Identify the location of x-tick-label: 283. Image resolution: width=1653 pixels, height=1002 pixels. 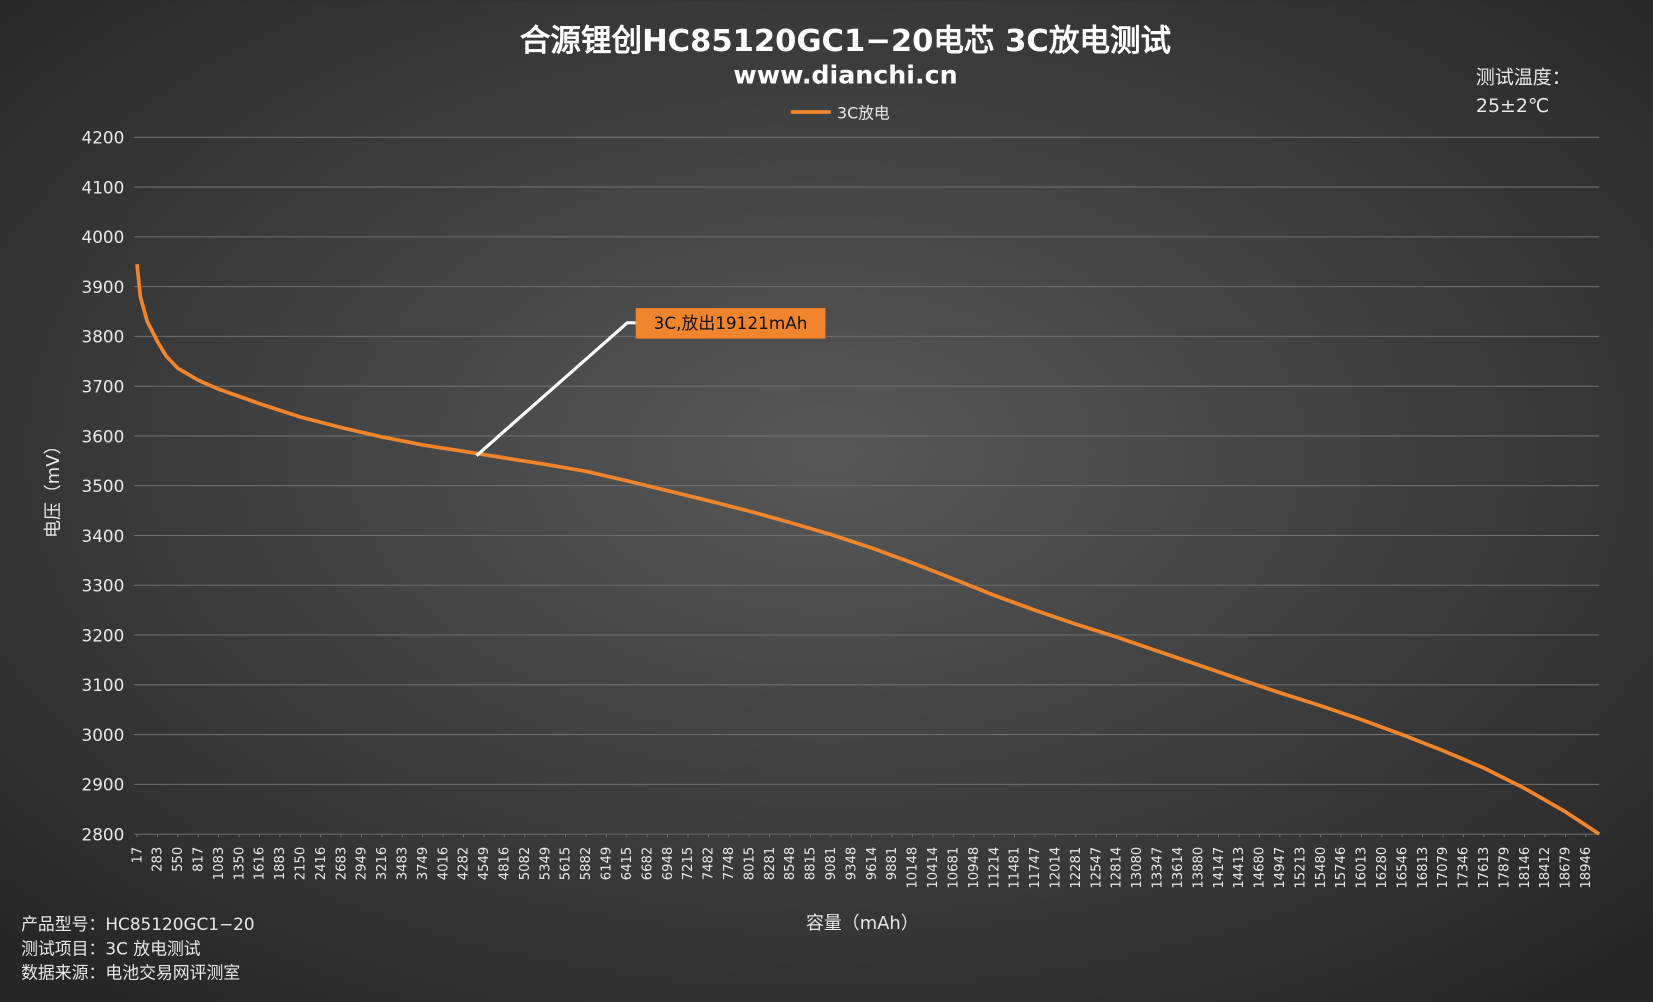
(158, 859).